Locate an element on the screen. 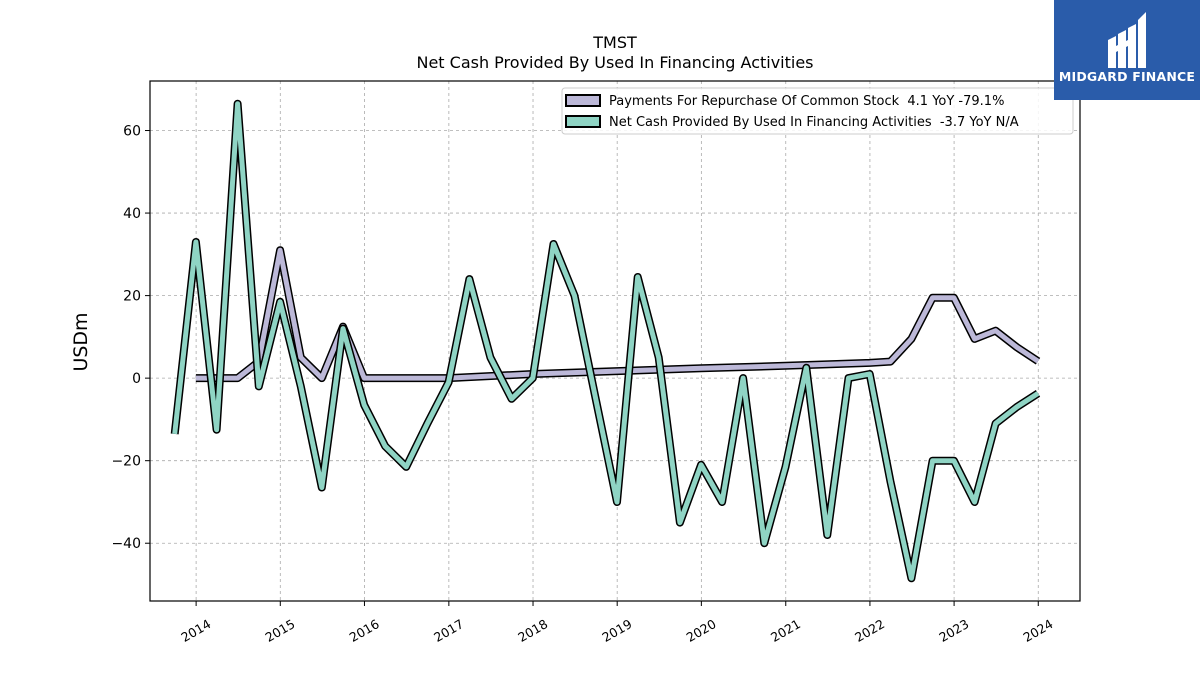 Image resolution: width=1200 pixels, height=675 pixels. x-tick-label: 2015 is located at coordinates (280, 630).